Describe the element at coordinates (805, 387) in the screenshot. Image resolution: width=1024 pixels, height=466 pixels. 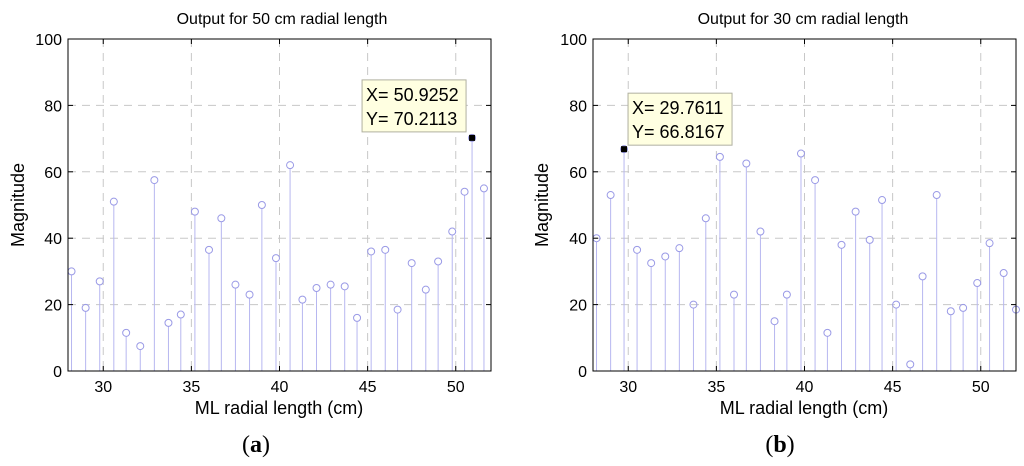
I see `chart-b-xtick-label-2: 40` at that location.